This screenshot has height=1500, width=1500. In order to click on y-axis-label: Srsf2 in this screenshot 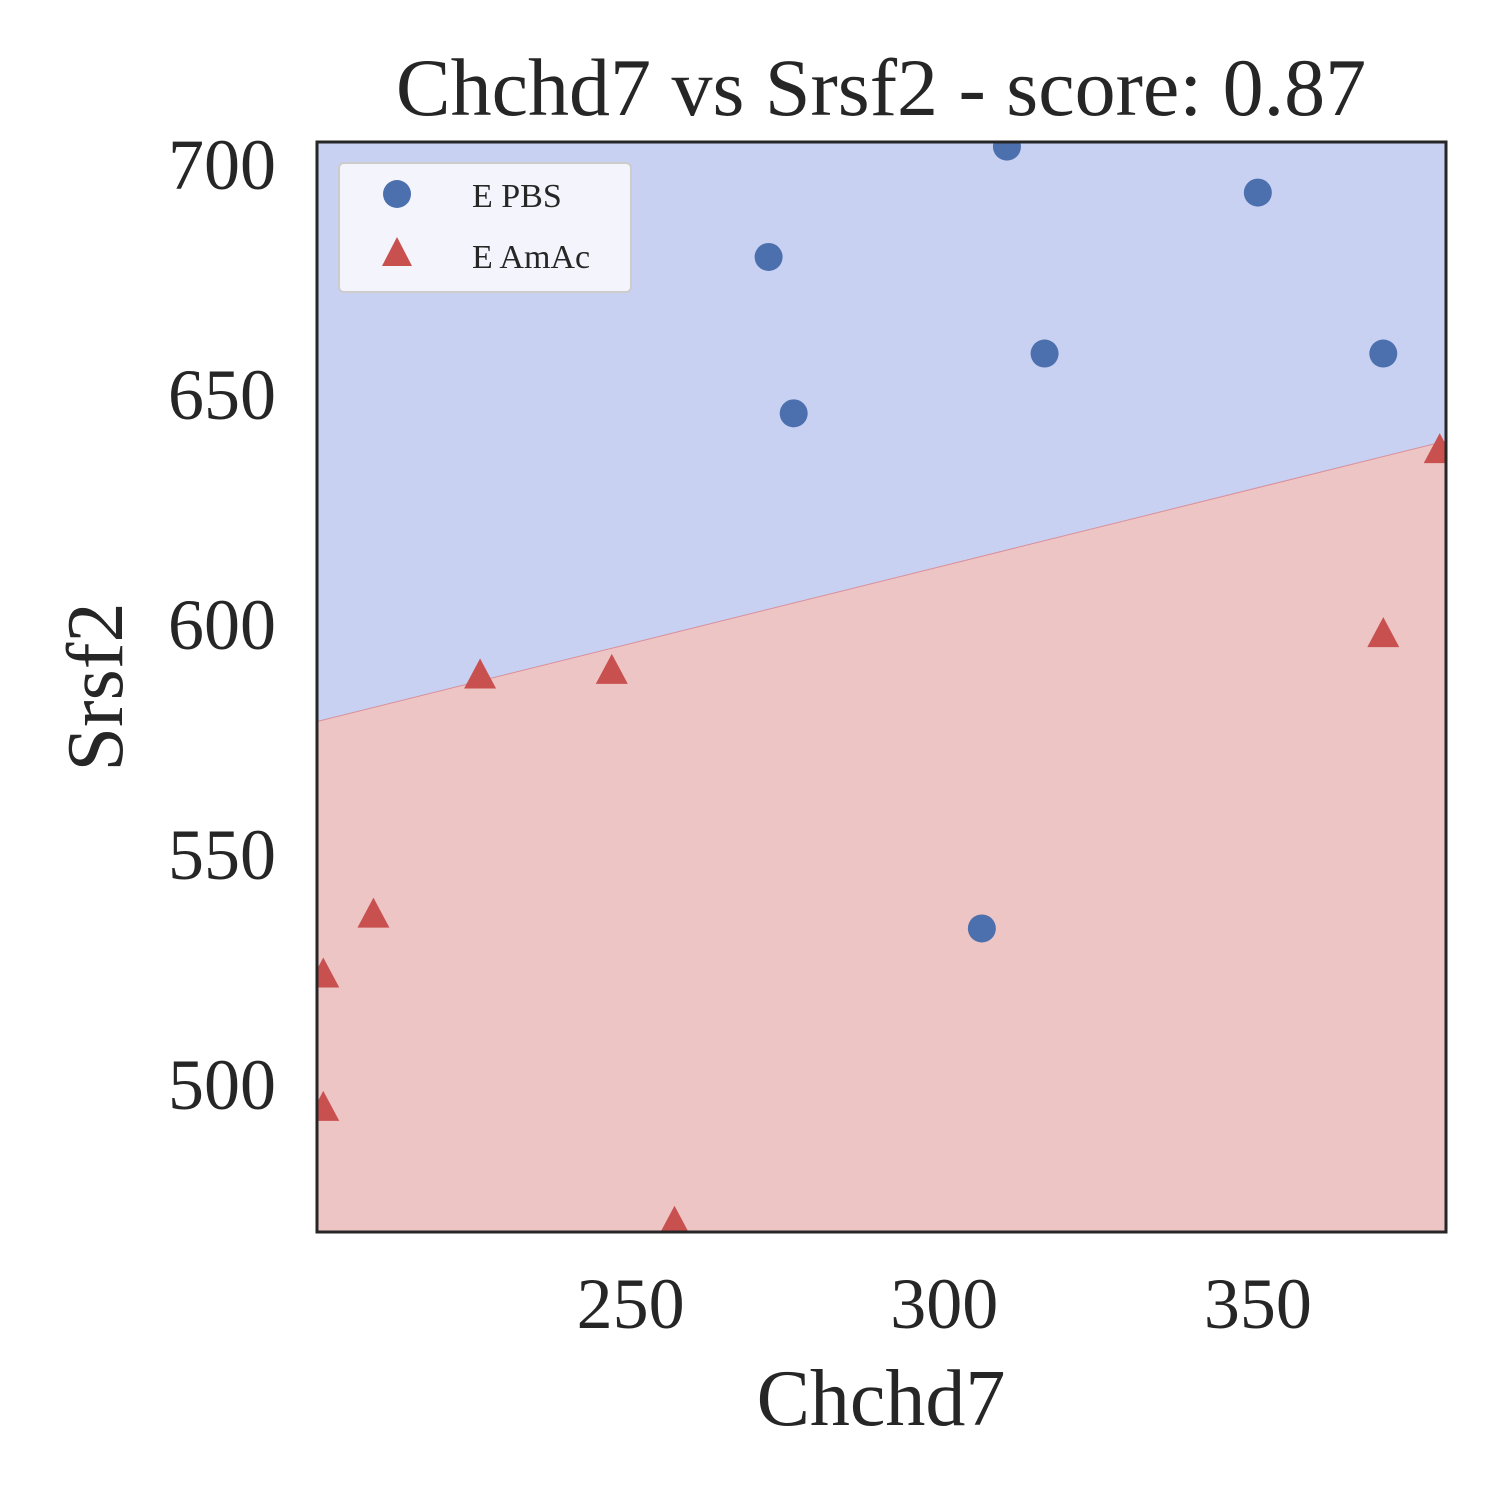, I will do `click(96, 687)`.